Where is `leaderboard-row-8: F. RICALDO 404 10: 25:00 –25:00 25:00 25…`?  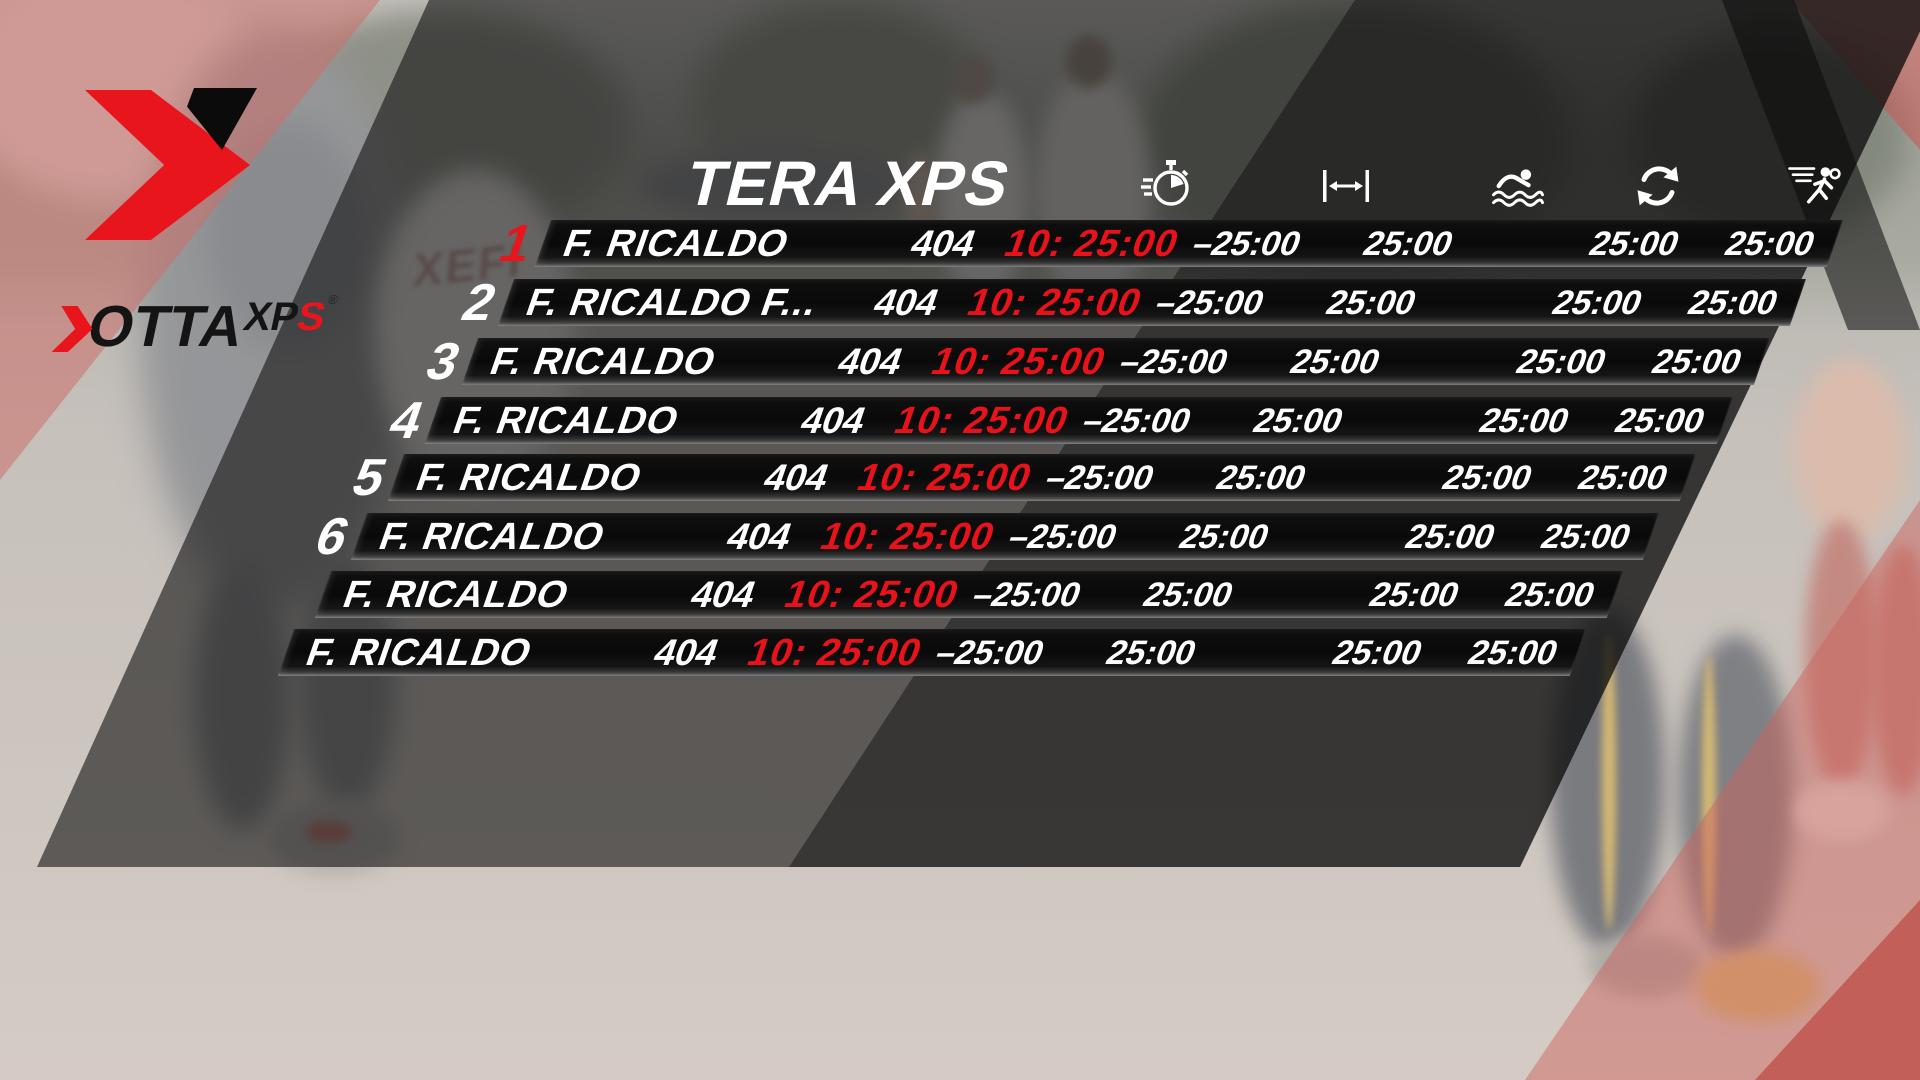
leaderboard-row-8: F. RICALDO 404 10: 25:00 –25:00 25:00 25… is located at coordinates (931, 652).